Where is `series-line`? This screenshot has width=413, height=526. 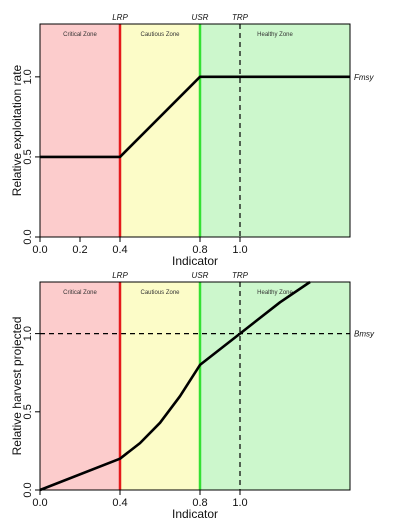 series-line is located at coordinates (195, 117).